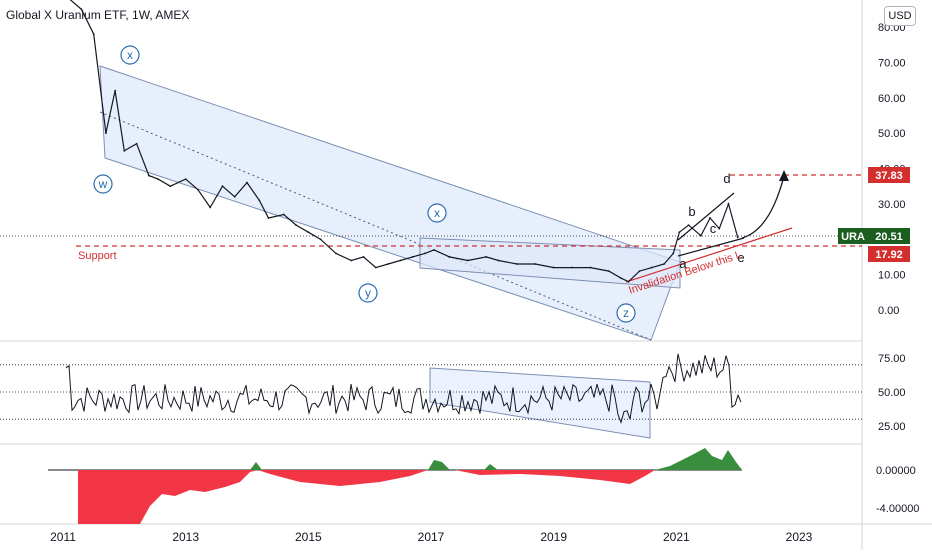  I want to click on price-y-tick-label: 50.00, so click(892, 134).